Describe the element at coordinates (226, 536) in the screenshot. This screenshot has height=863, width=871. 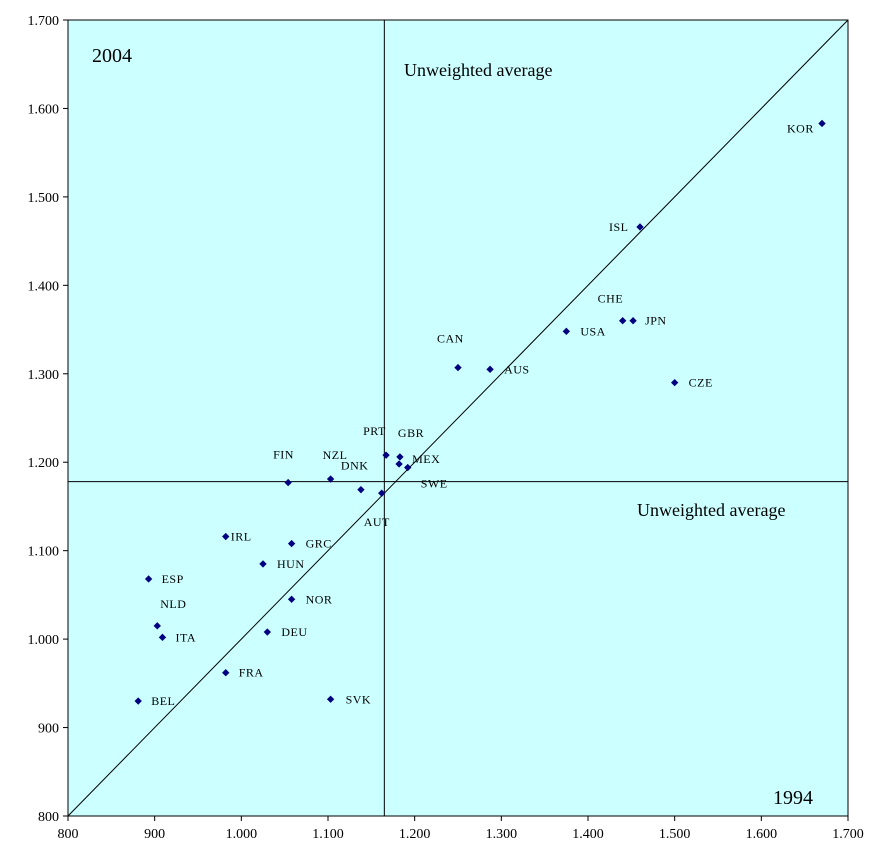
I see `point-marker-irl` at that location.